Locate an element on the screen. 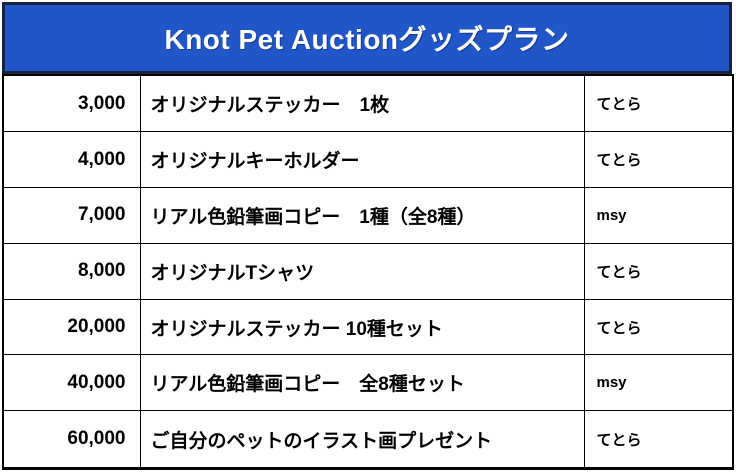 The image size is (736, 472). table-row: 20,000 オリジナルステッカー 10種セット てとら is located at coordinates (368, 327).